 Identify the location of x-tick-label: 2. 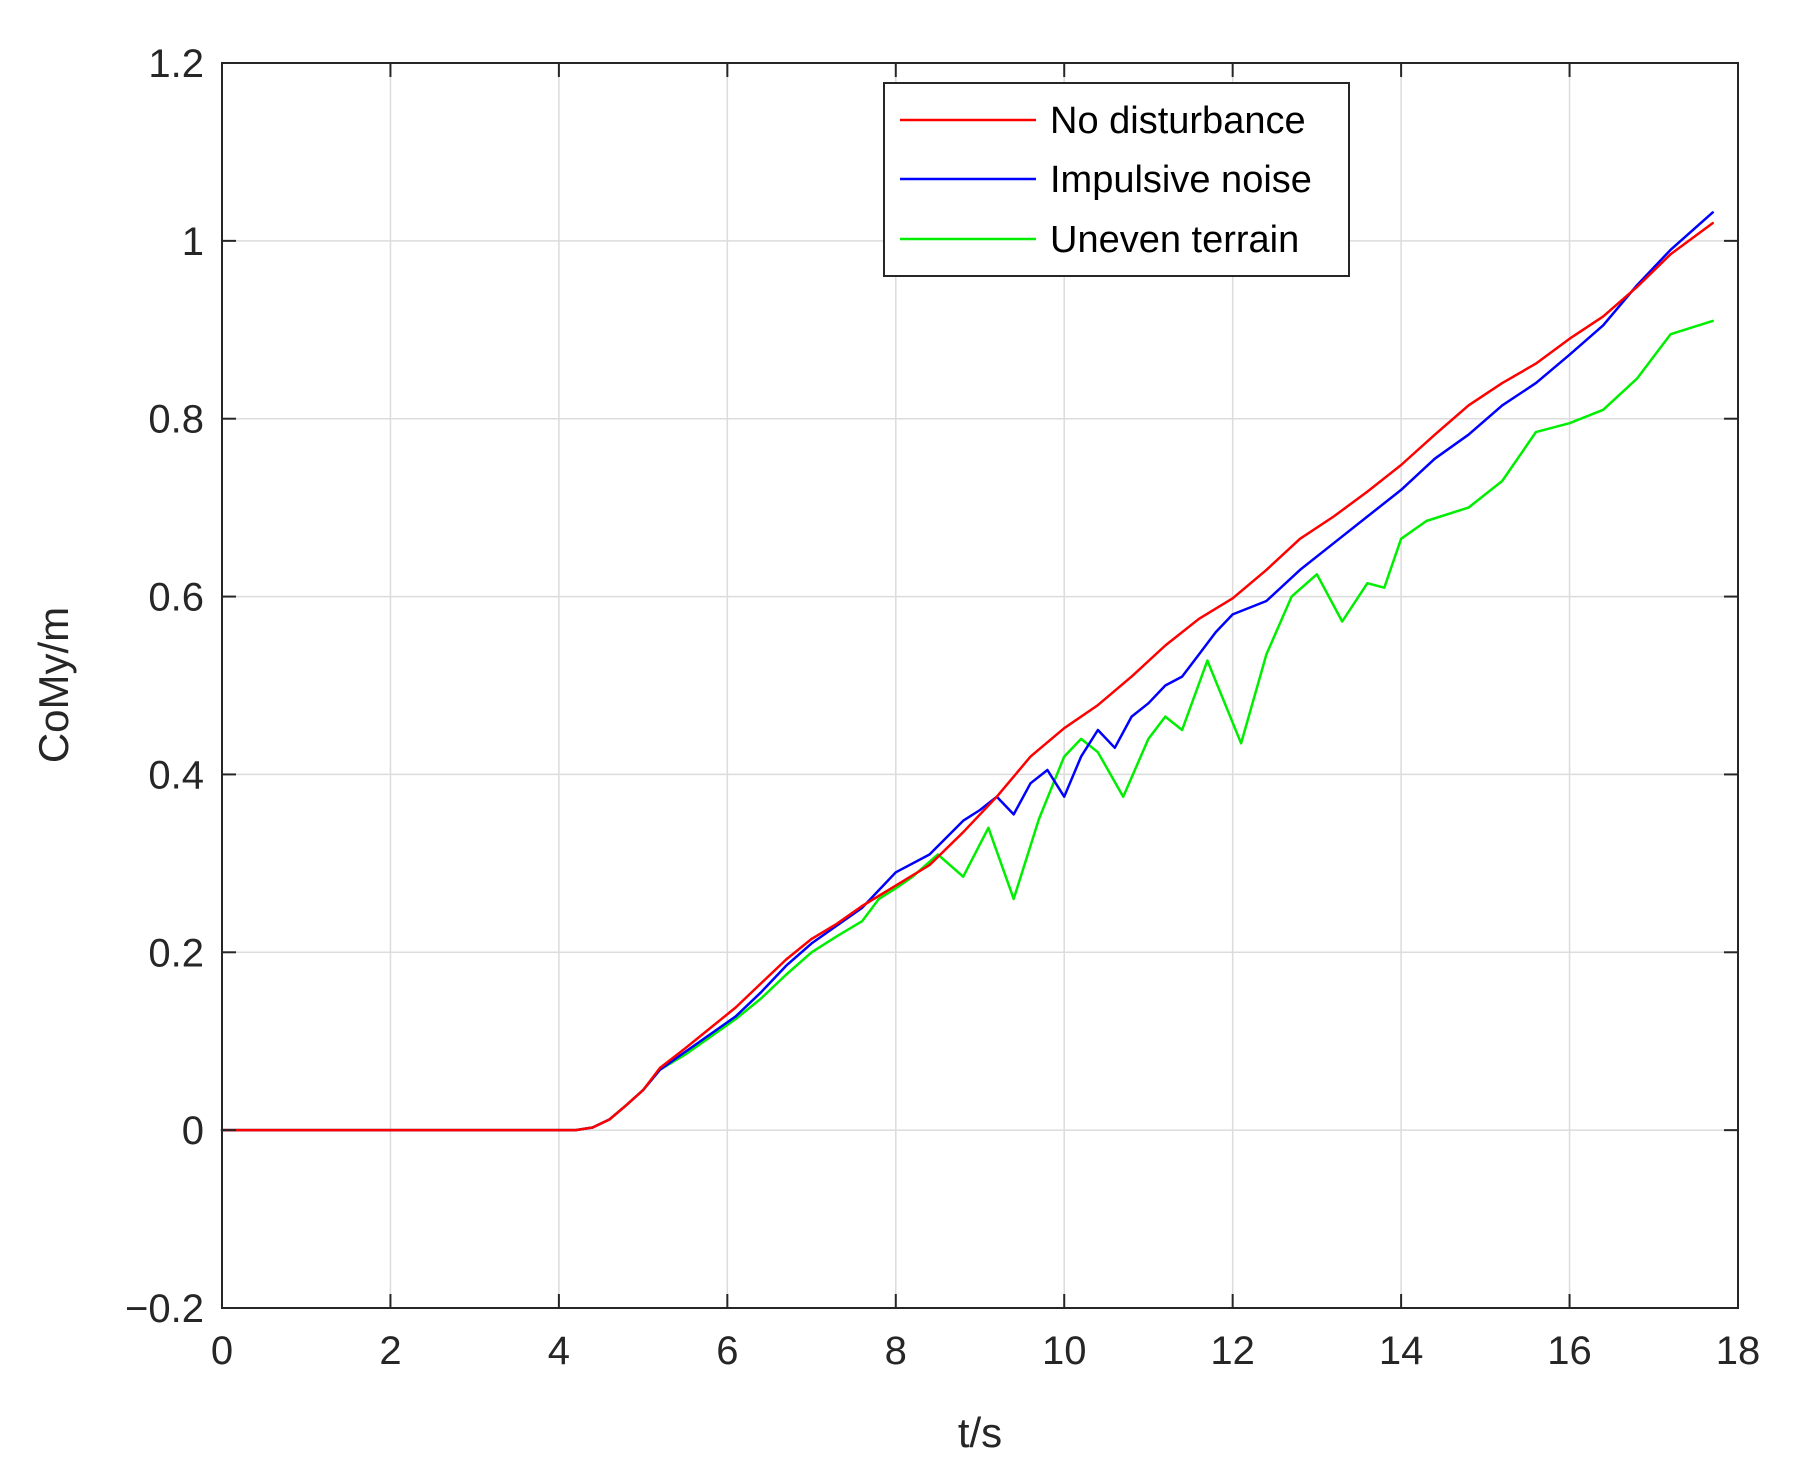
(390, 1351).